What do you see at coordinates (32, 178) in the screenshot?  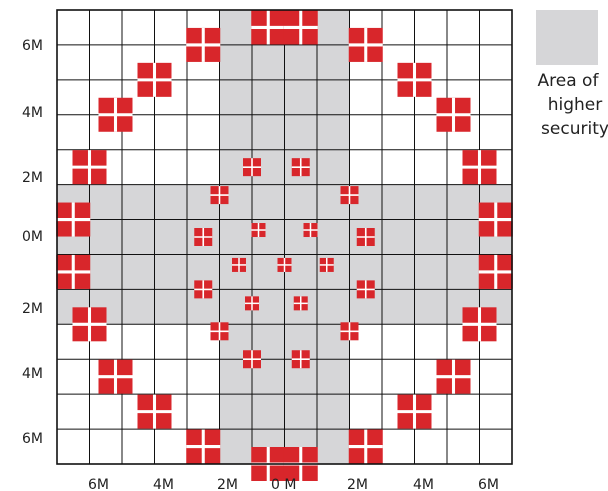 I see `y-label-top-2m: 2M` at bounding box center [32, 178].